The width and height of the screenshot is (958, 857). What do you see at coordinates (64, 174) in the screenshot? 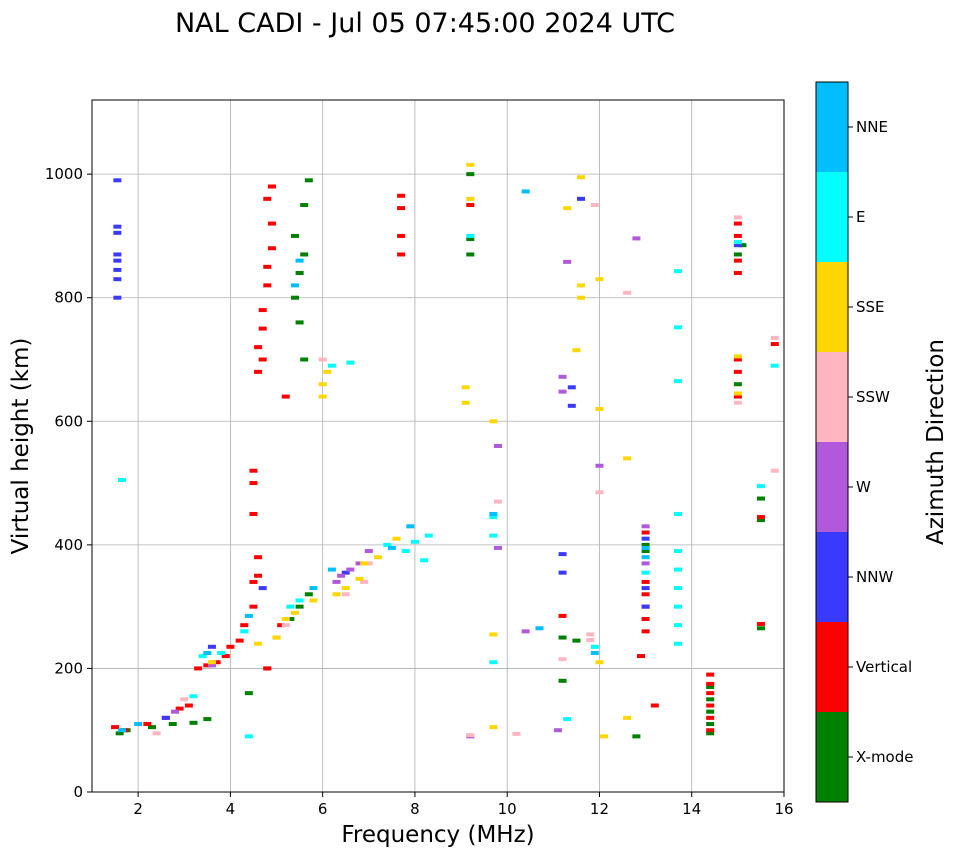
I see `y-tick-label: 1000` at bounding box center [64, 174].